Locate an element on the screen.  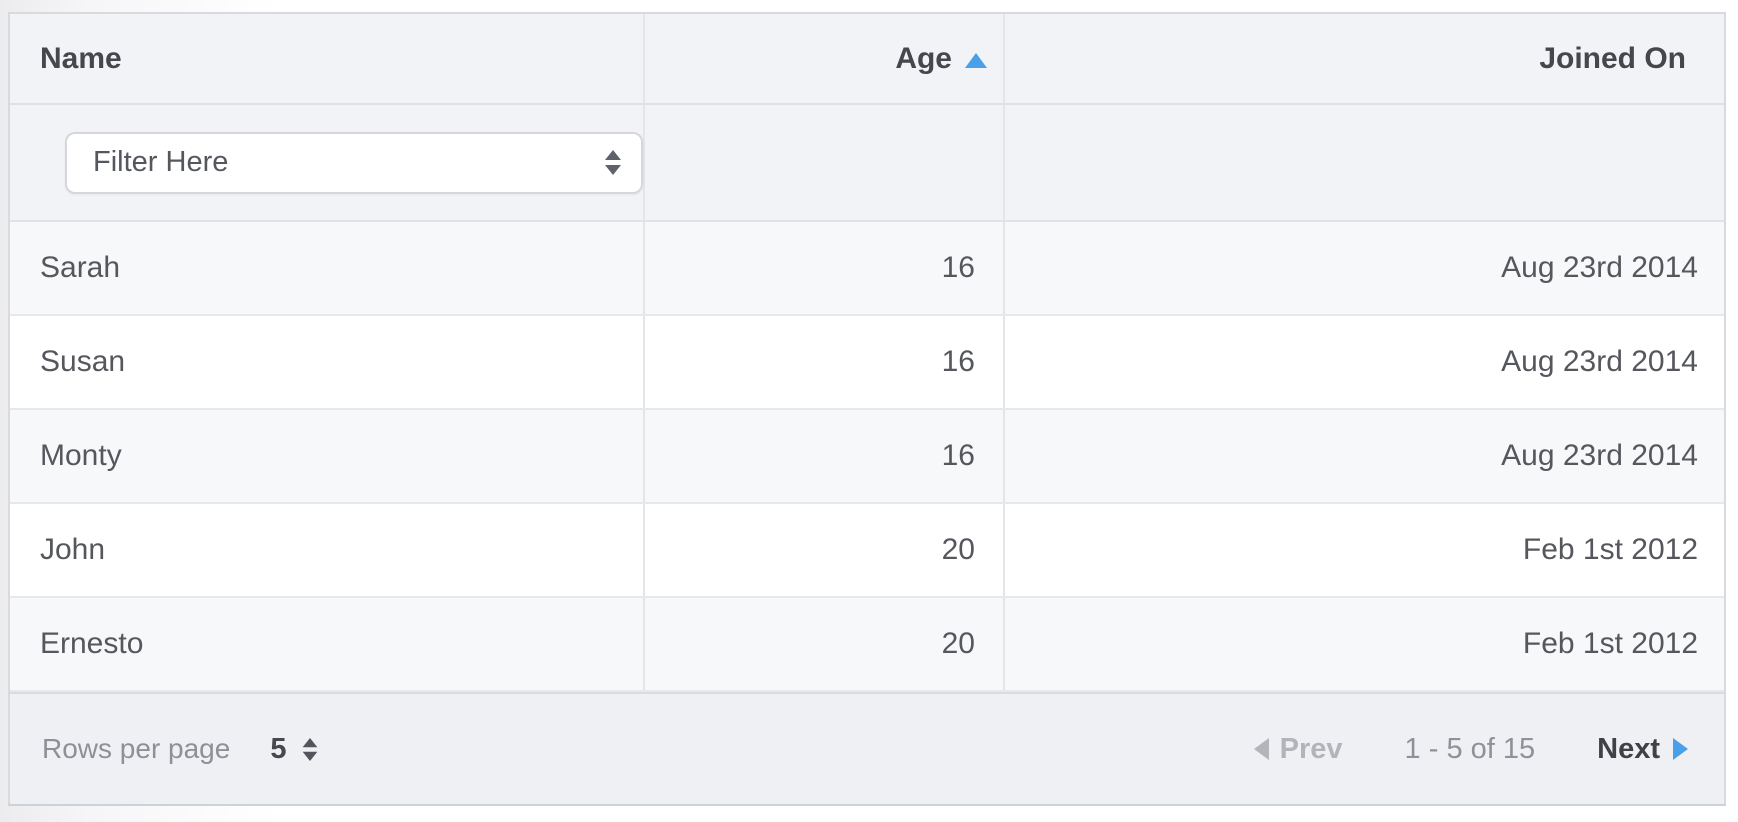
prev-button: Prev is located at coordinates (1298, 749).